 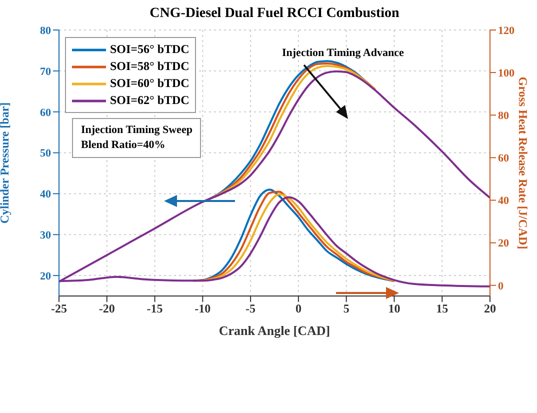 What do you see at coordinates (346, 309) in the screenshot?
I see `x-tick-label: 5` at bounding box center [346, 309].